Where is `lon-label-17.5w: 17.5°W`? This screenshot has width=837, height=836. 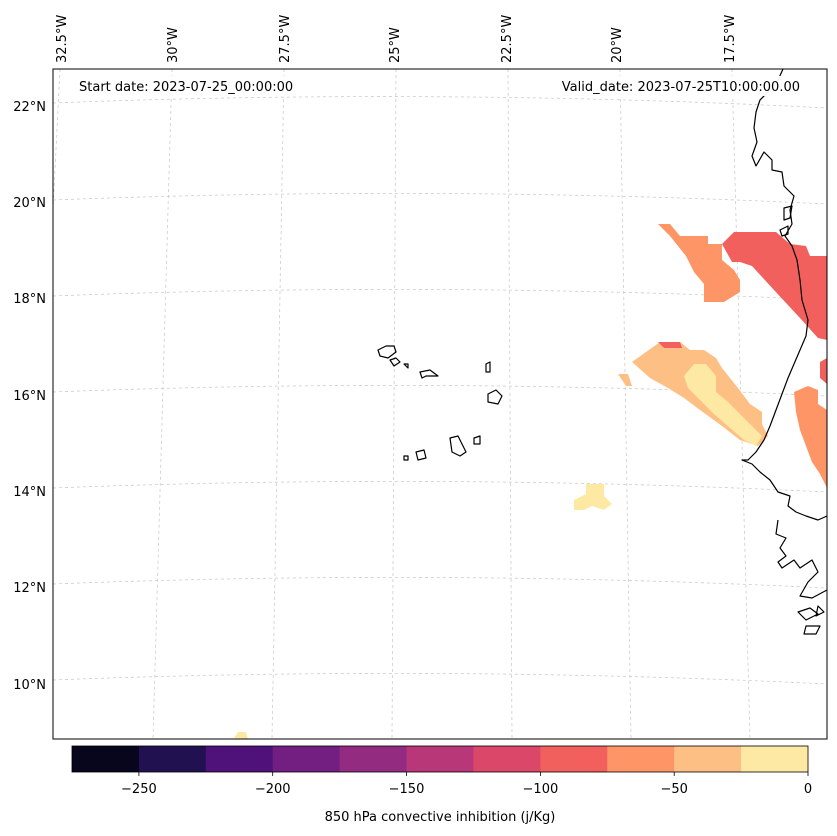 lon-label-17.5w: 17.5°W is located at coordinates (730, 39).